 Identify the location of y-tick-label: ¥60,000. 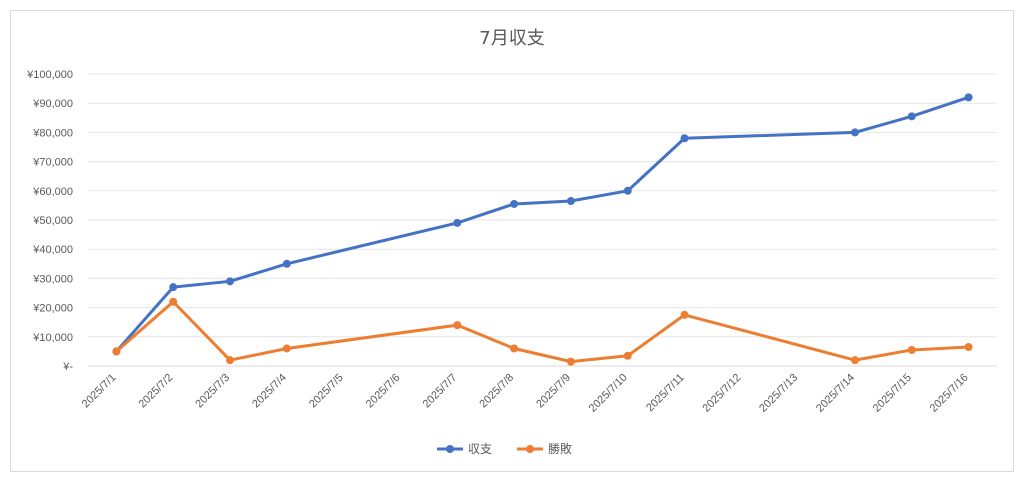
(52, 192).